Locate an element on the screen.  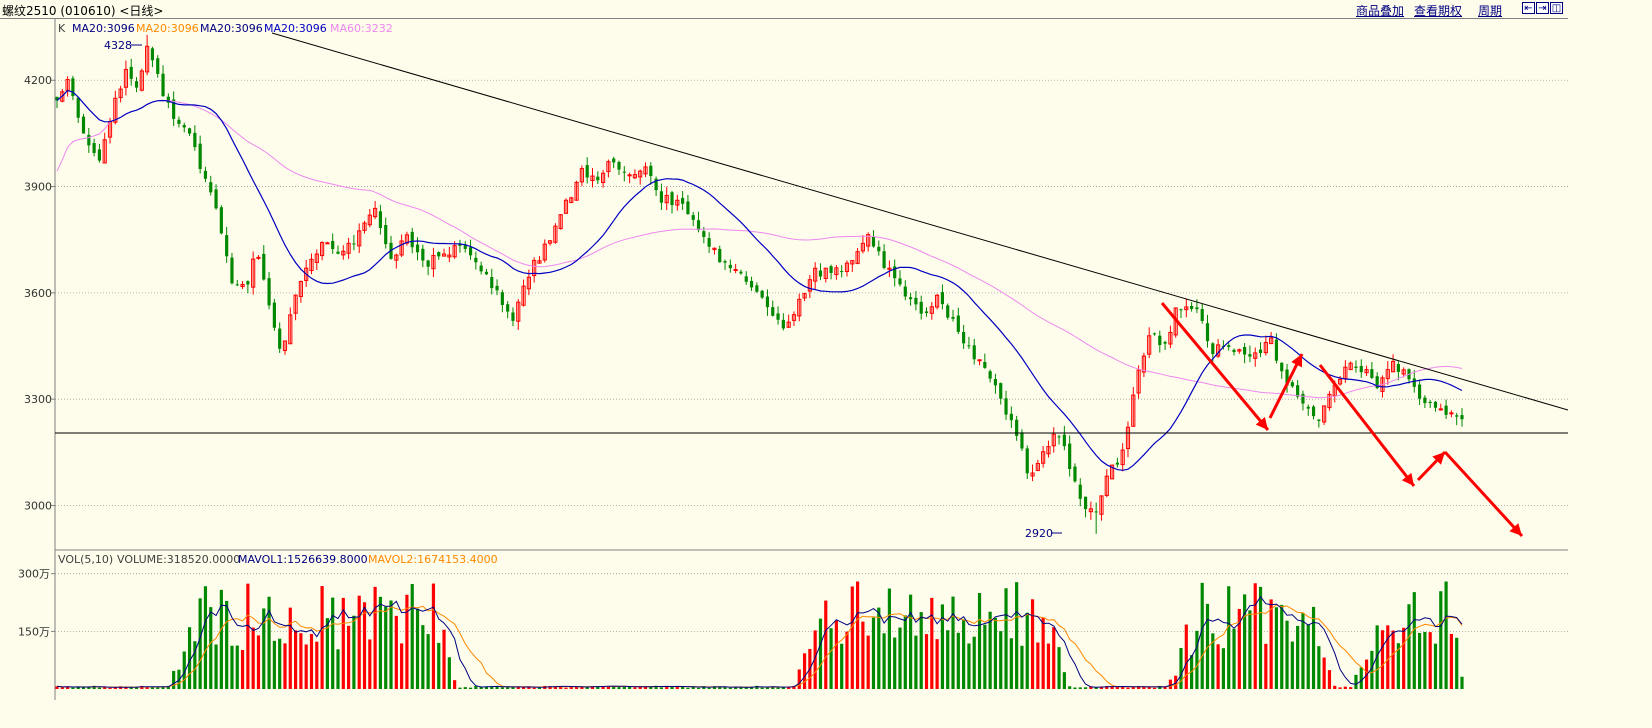
volume-tick-label: 300万 is located at coordinates (34, 574).